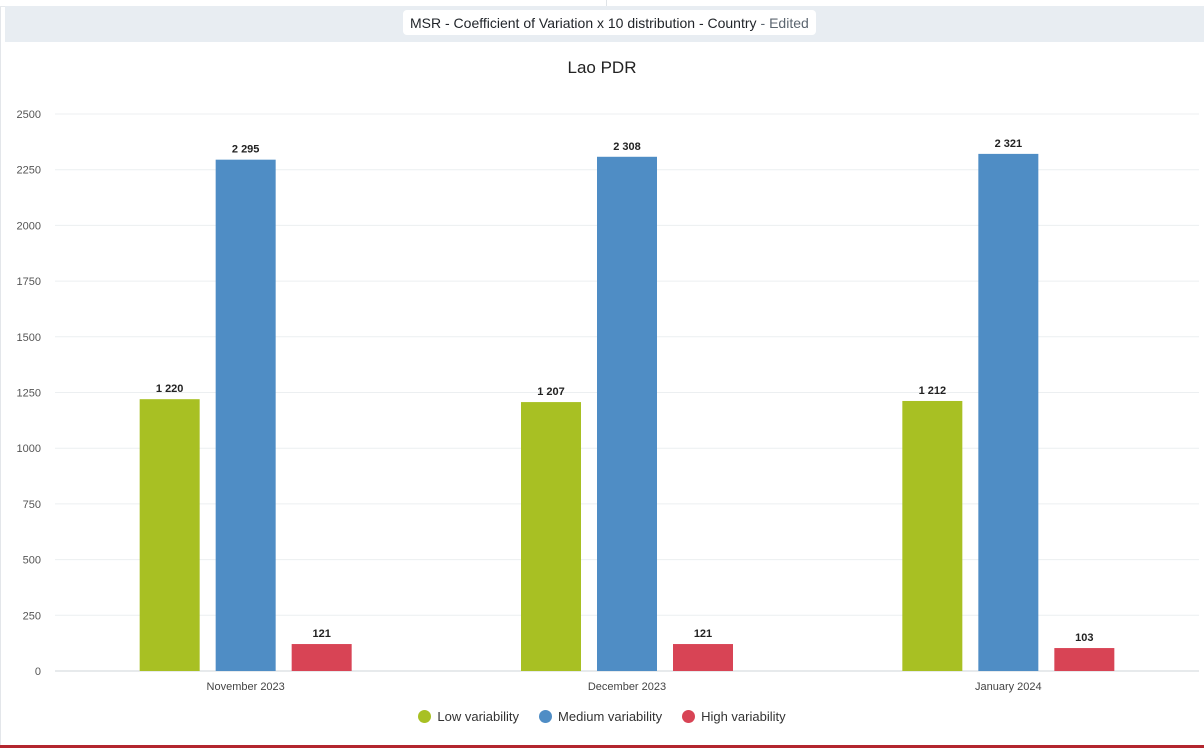 This screenshot has height=748, width=1204. Describe the element at coordinates (602, 67) in the screenshot. I see `chart-title: Lao PDR` at that location.